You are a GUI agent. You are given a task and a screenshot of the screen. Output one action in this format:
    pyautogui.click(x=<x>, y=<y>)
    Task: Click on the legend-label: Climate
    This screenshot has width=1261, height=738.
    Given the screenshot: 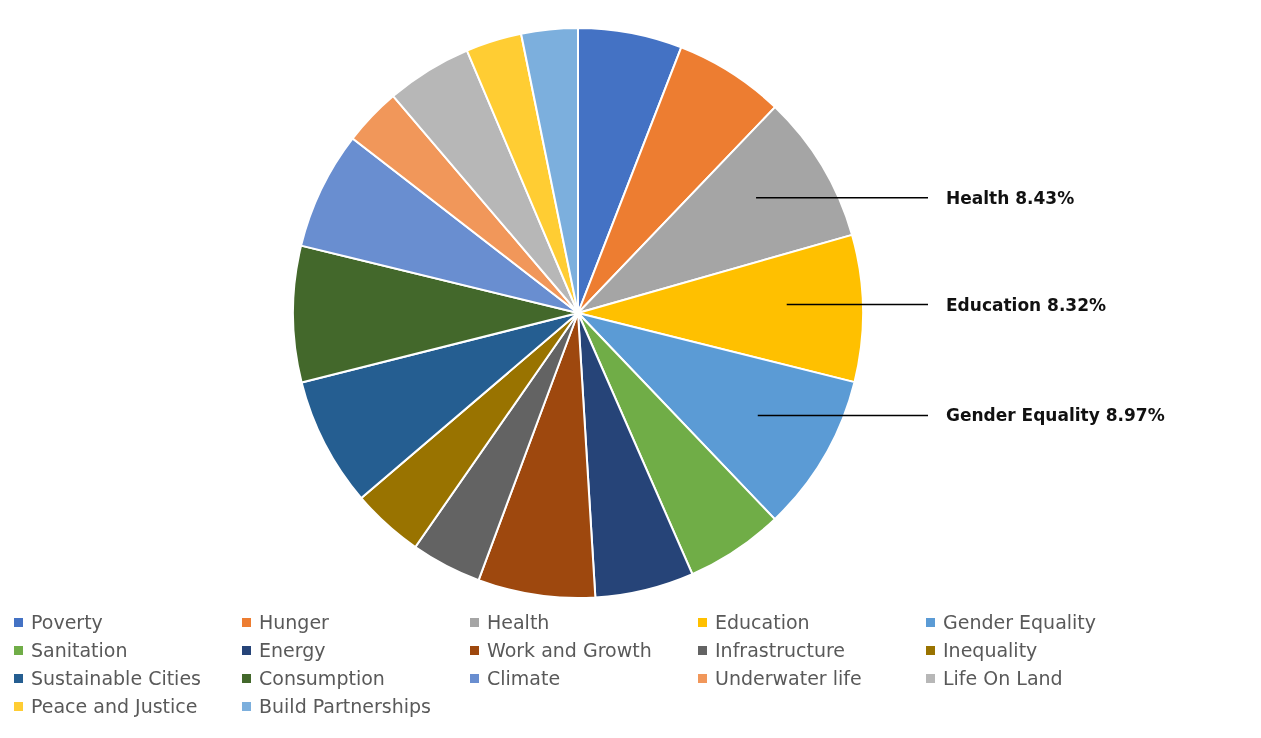 What is the action you would take?
    pyautogui.click(x=524, y=678)
    